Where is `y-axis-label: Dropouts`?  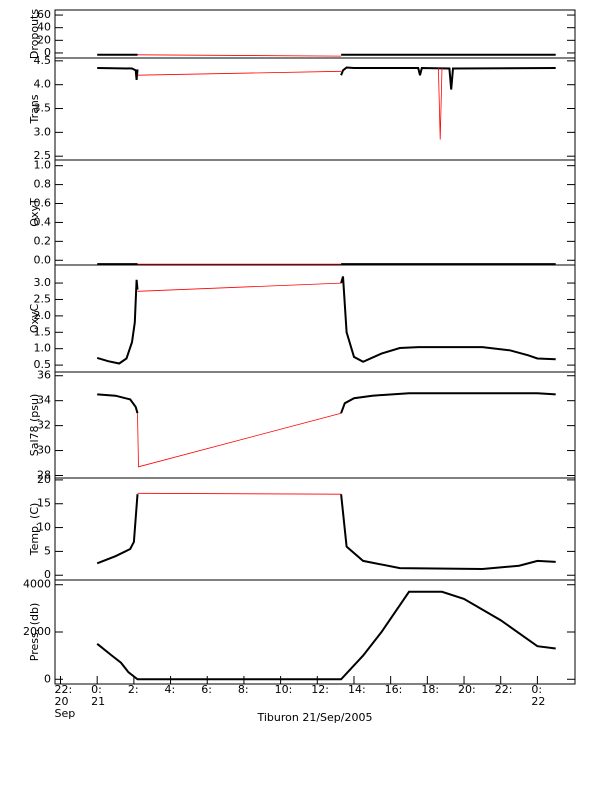
y-axis-label: Dropouts is located at coordinates (34, 34).